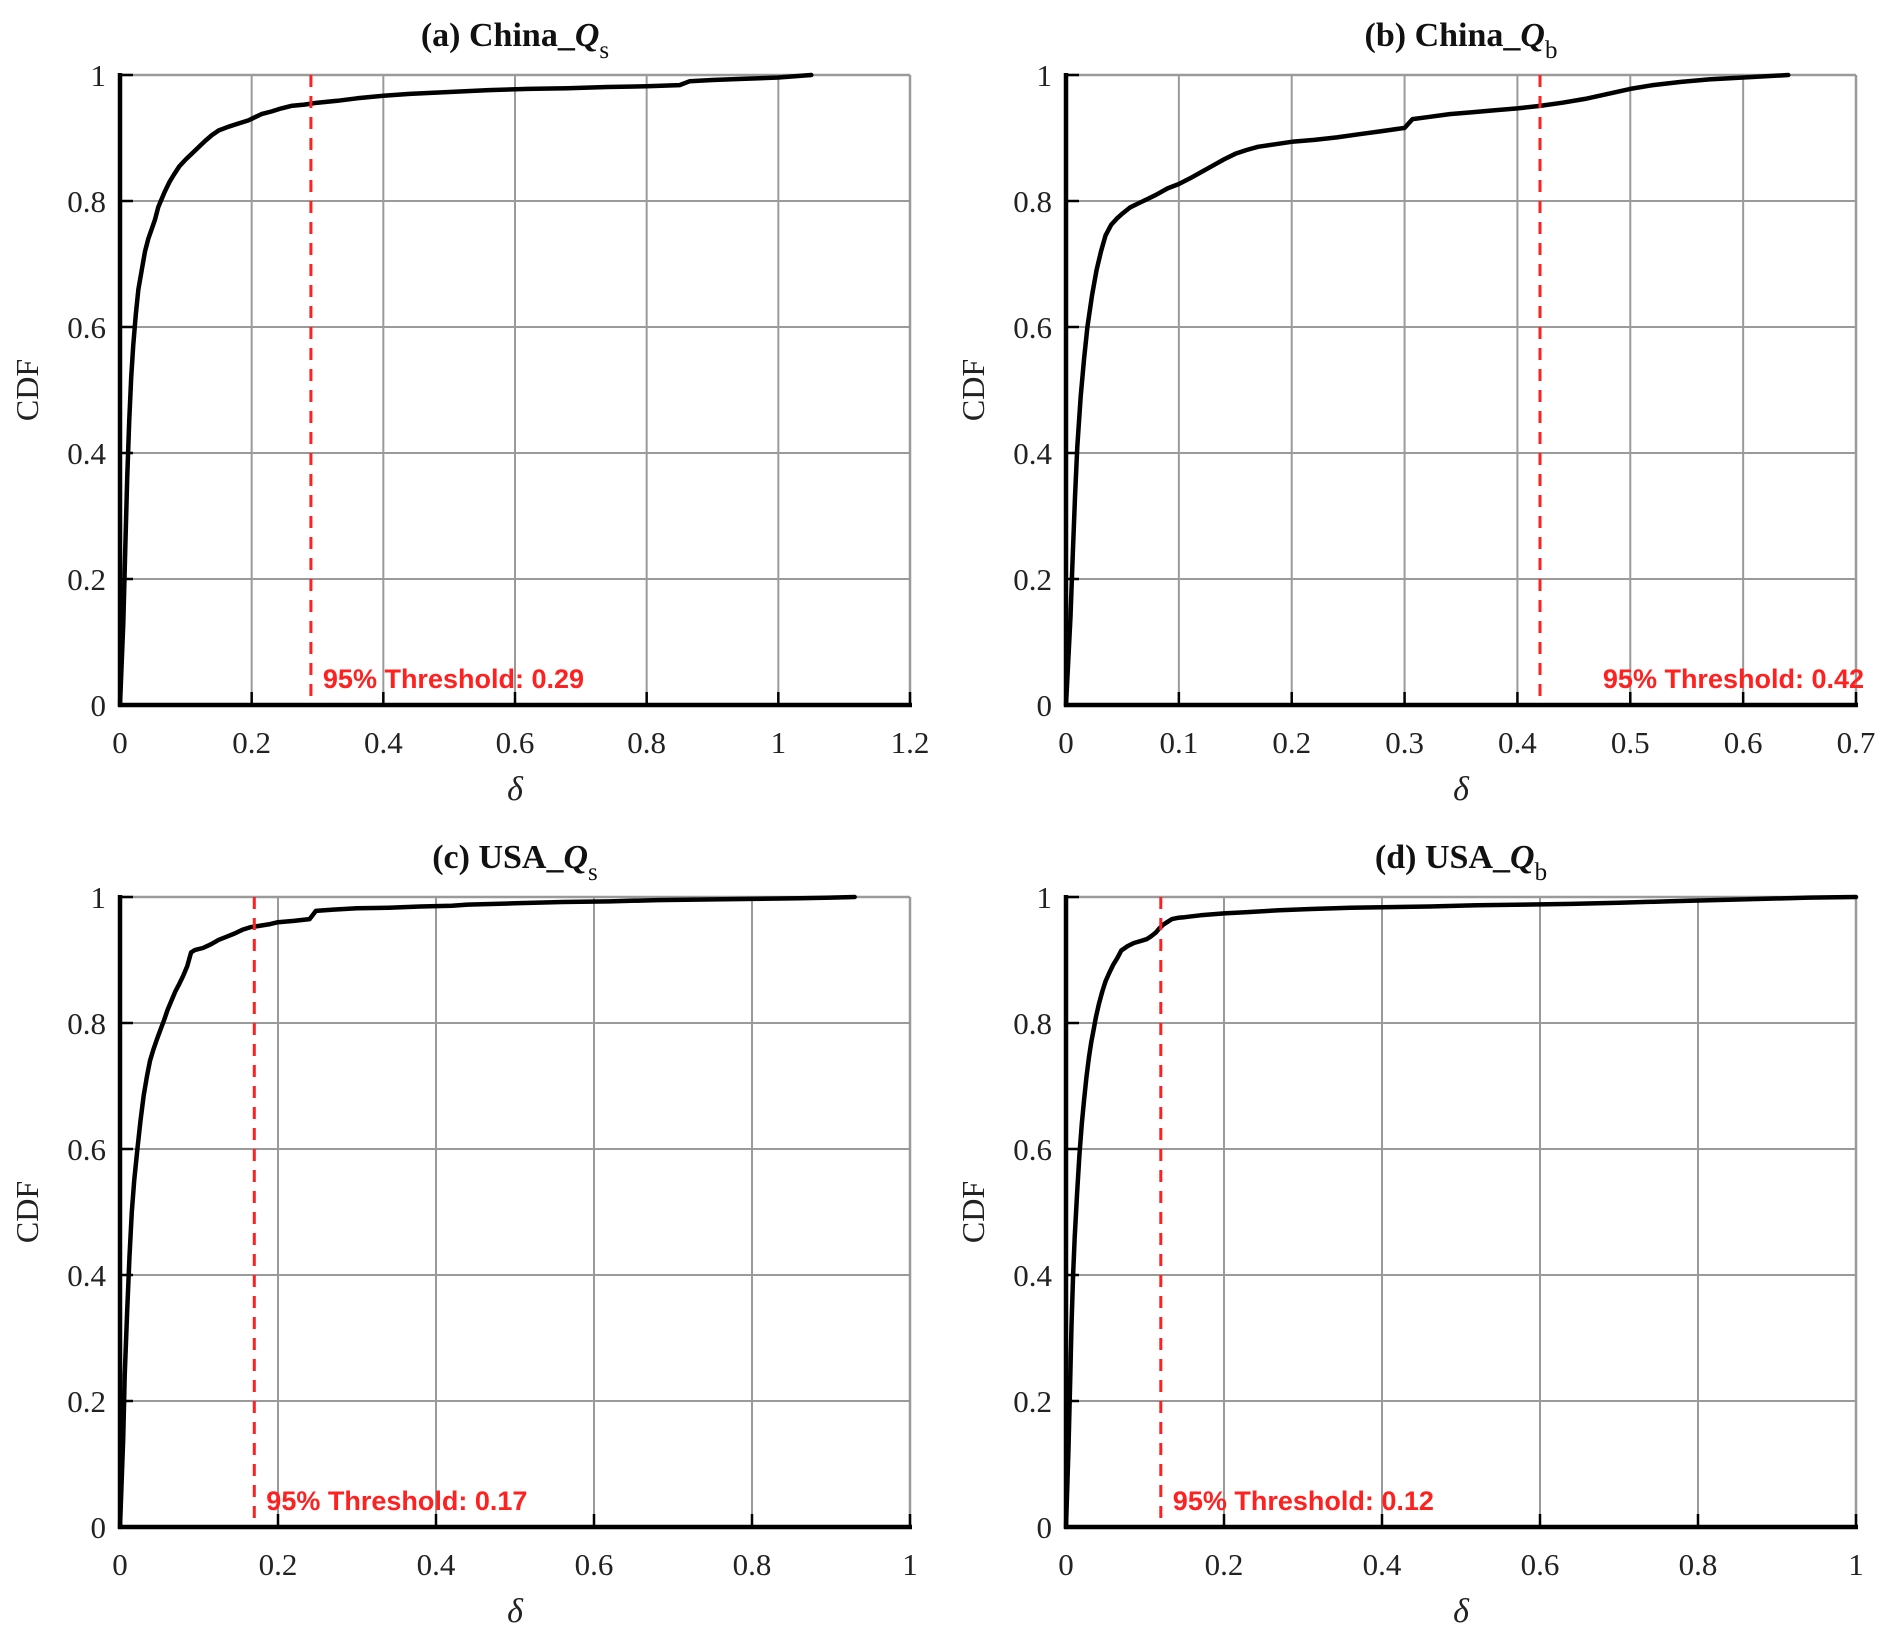 Image resolution: width=1892 pixels, height=1645 pixels. Describe the element at coordinates (1856, 742) in the screenshot. I see `x-tick-label: 0.7` at that location.